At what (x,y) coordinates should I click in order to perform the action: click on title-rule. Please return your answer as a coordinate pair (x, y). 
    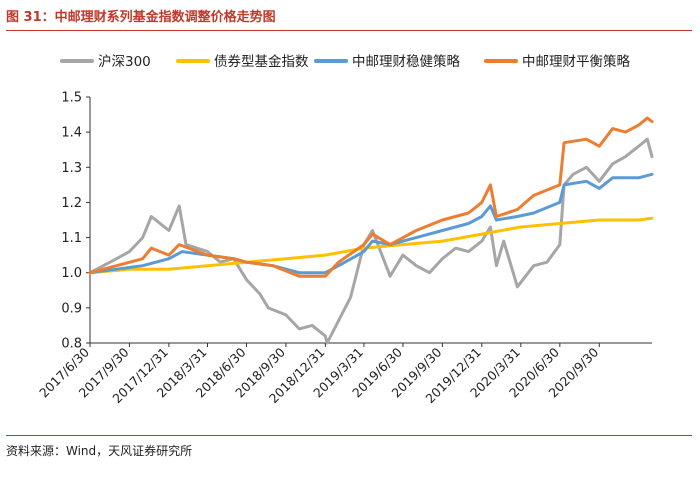
    Looking at the image, I should click on (349, 30).